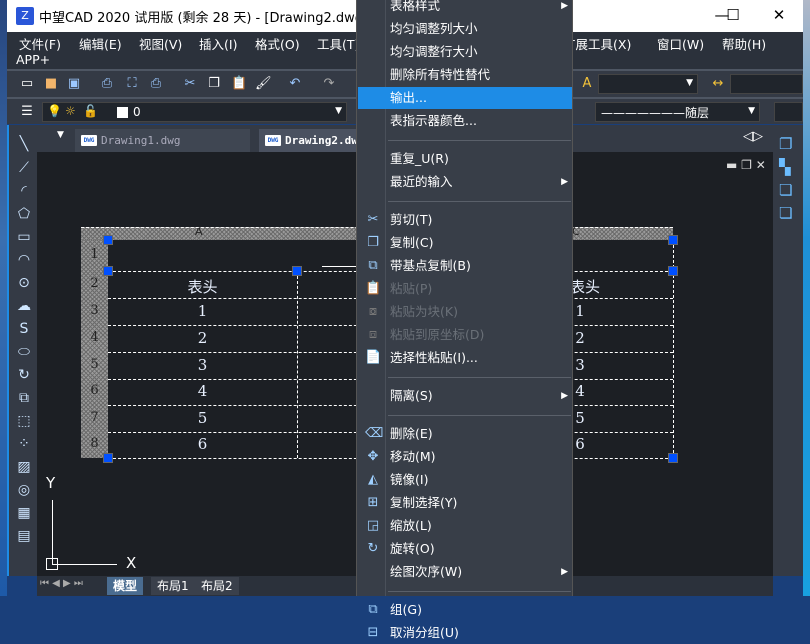 The image size is (810, 644). What do you see at coordinates (465, 75) in the screenshot?
I see `menu-item: 删除所有特性替代` at bounding box center [465, 75].